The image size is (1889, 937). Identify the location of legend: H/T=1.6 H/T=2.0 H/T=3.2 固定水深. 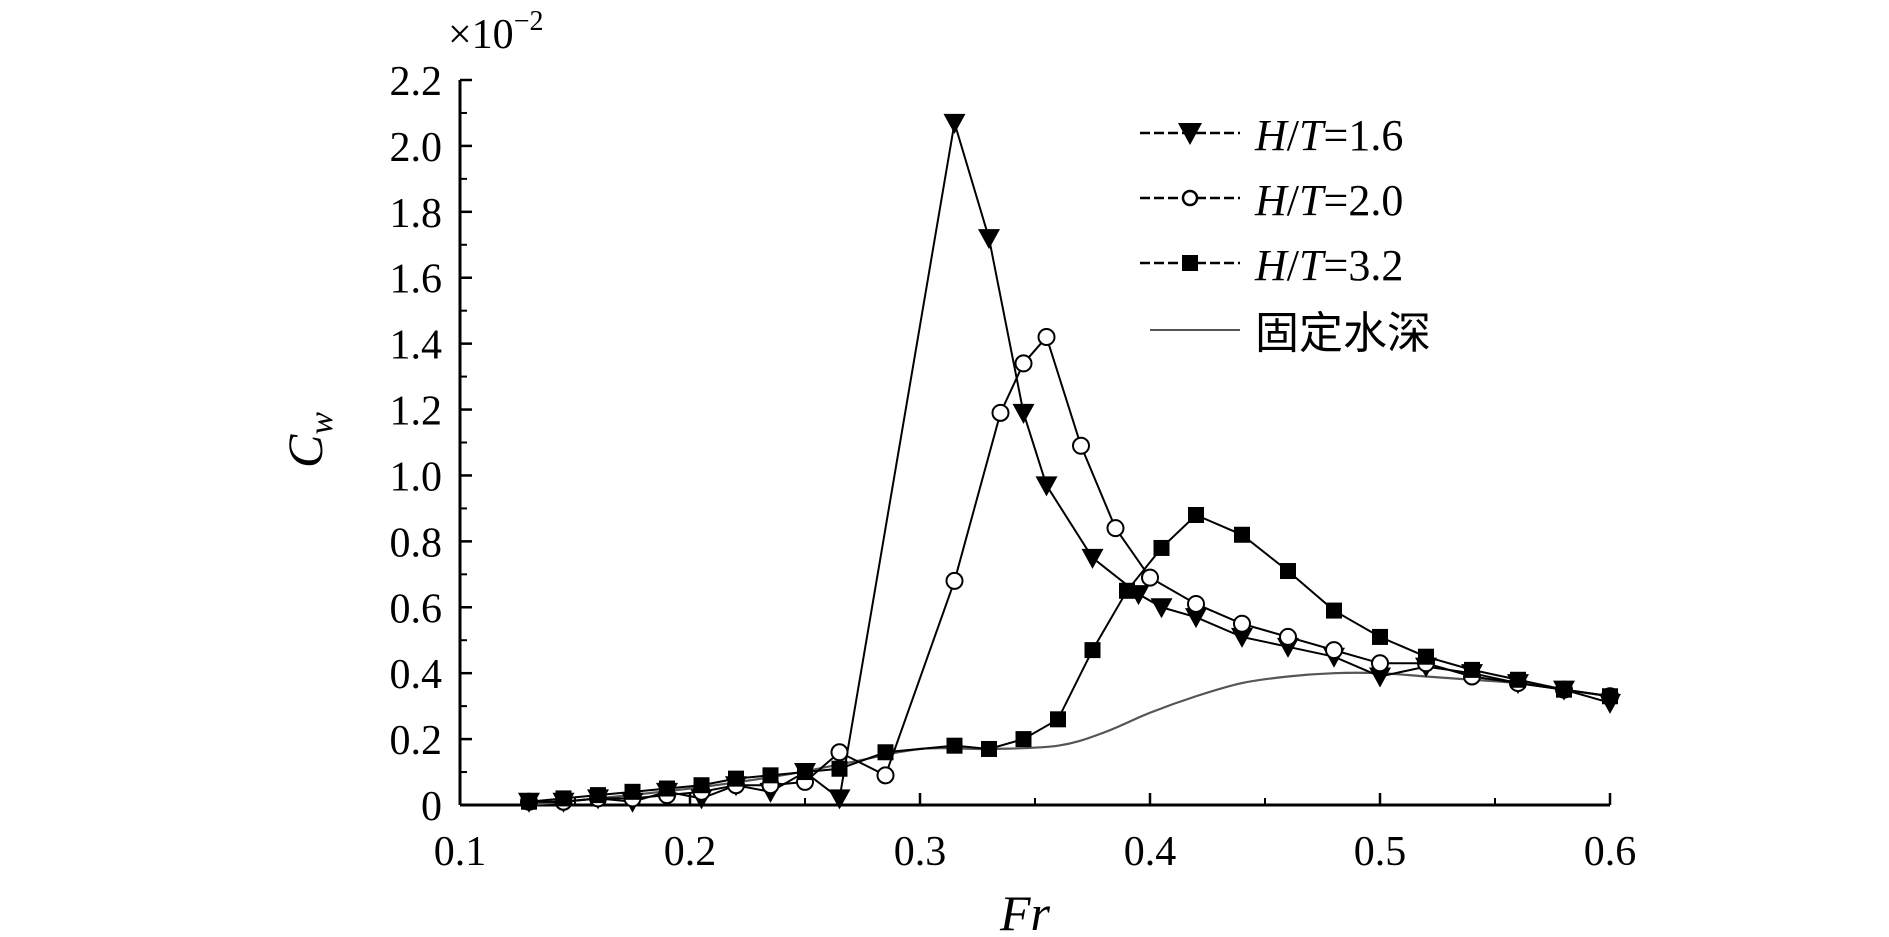
(1285, 235).